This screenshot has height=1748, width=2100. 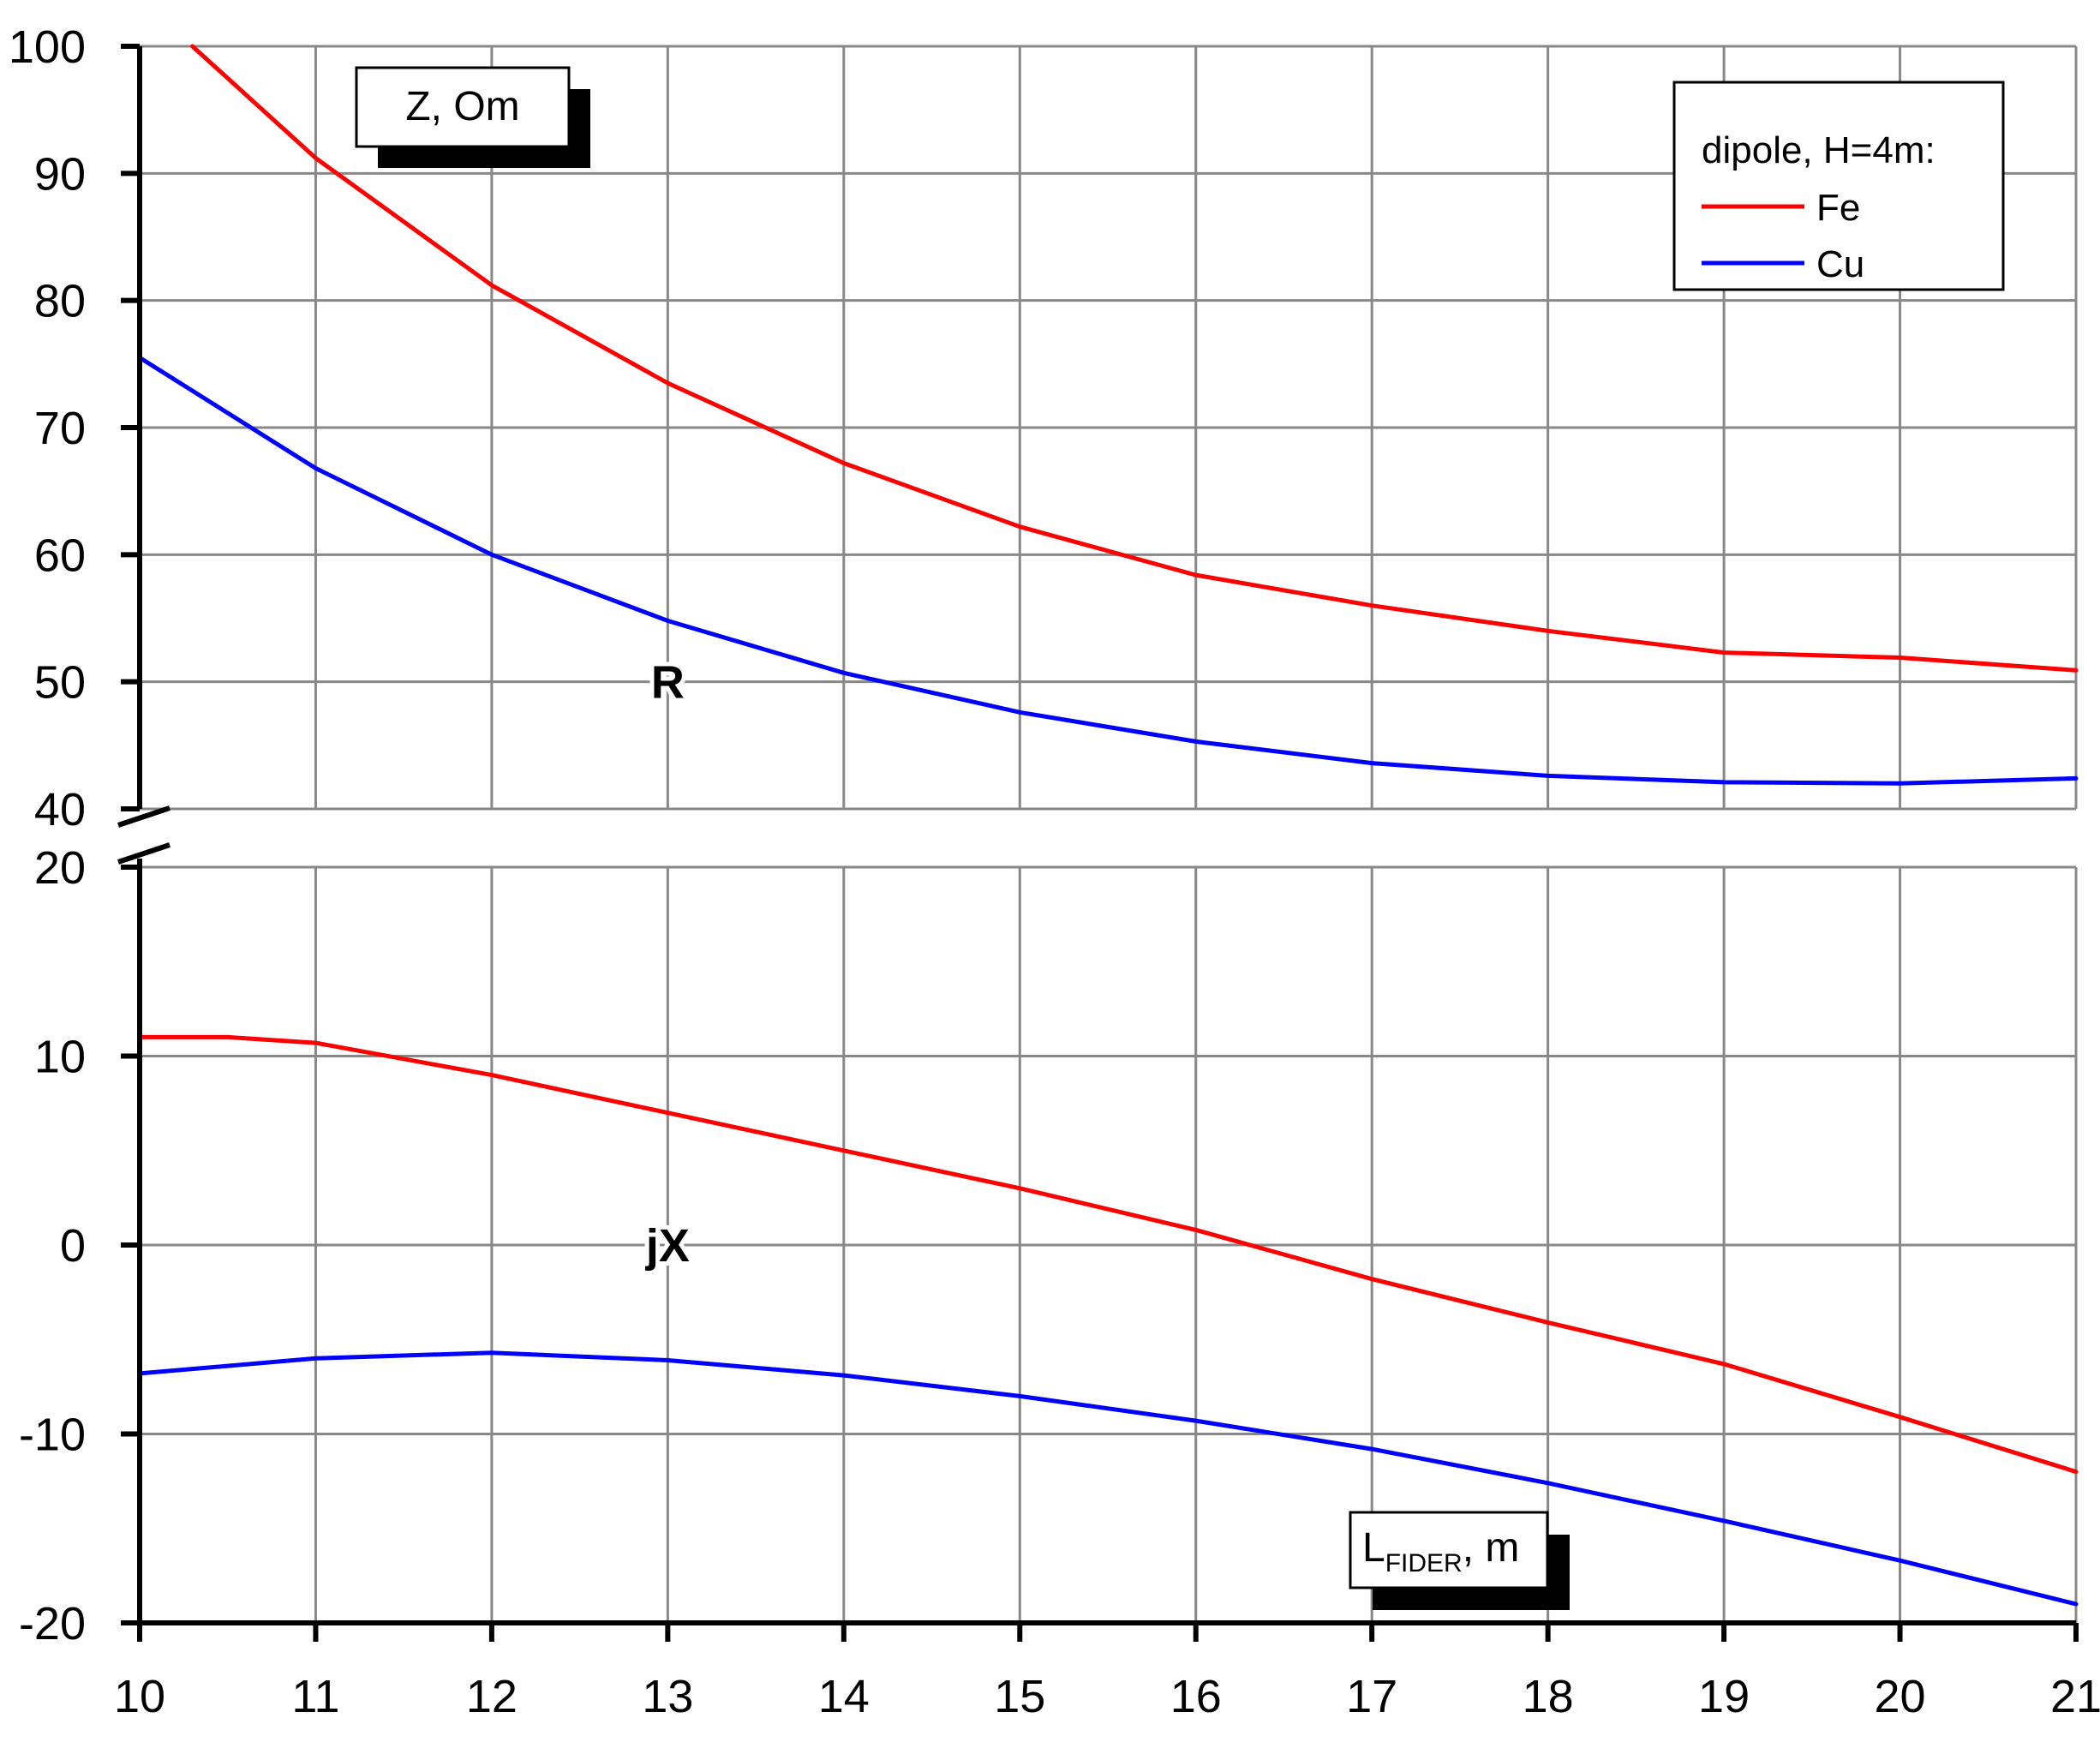 I want to click on x-tick-label: 21, so click(x=2075, y=1696).